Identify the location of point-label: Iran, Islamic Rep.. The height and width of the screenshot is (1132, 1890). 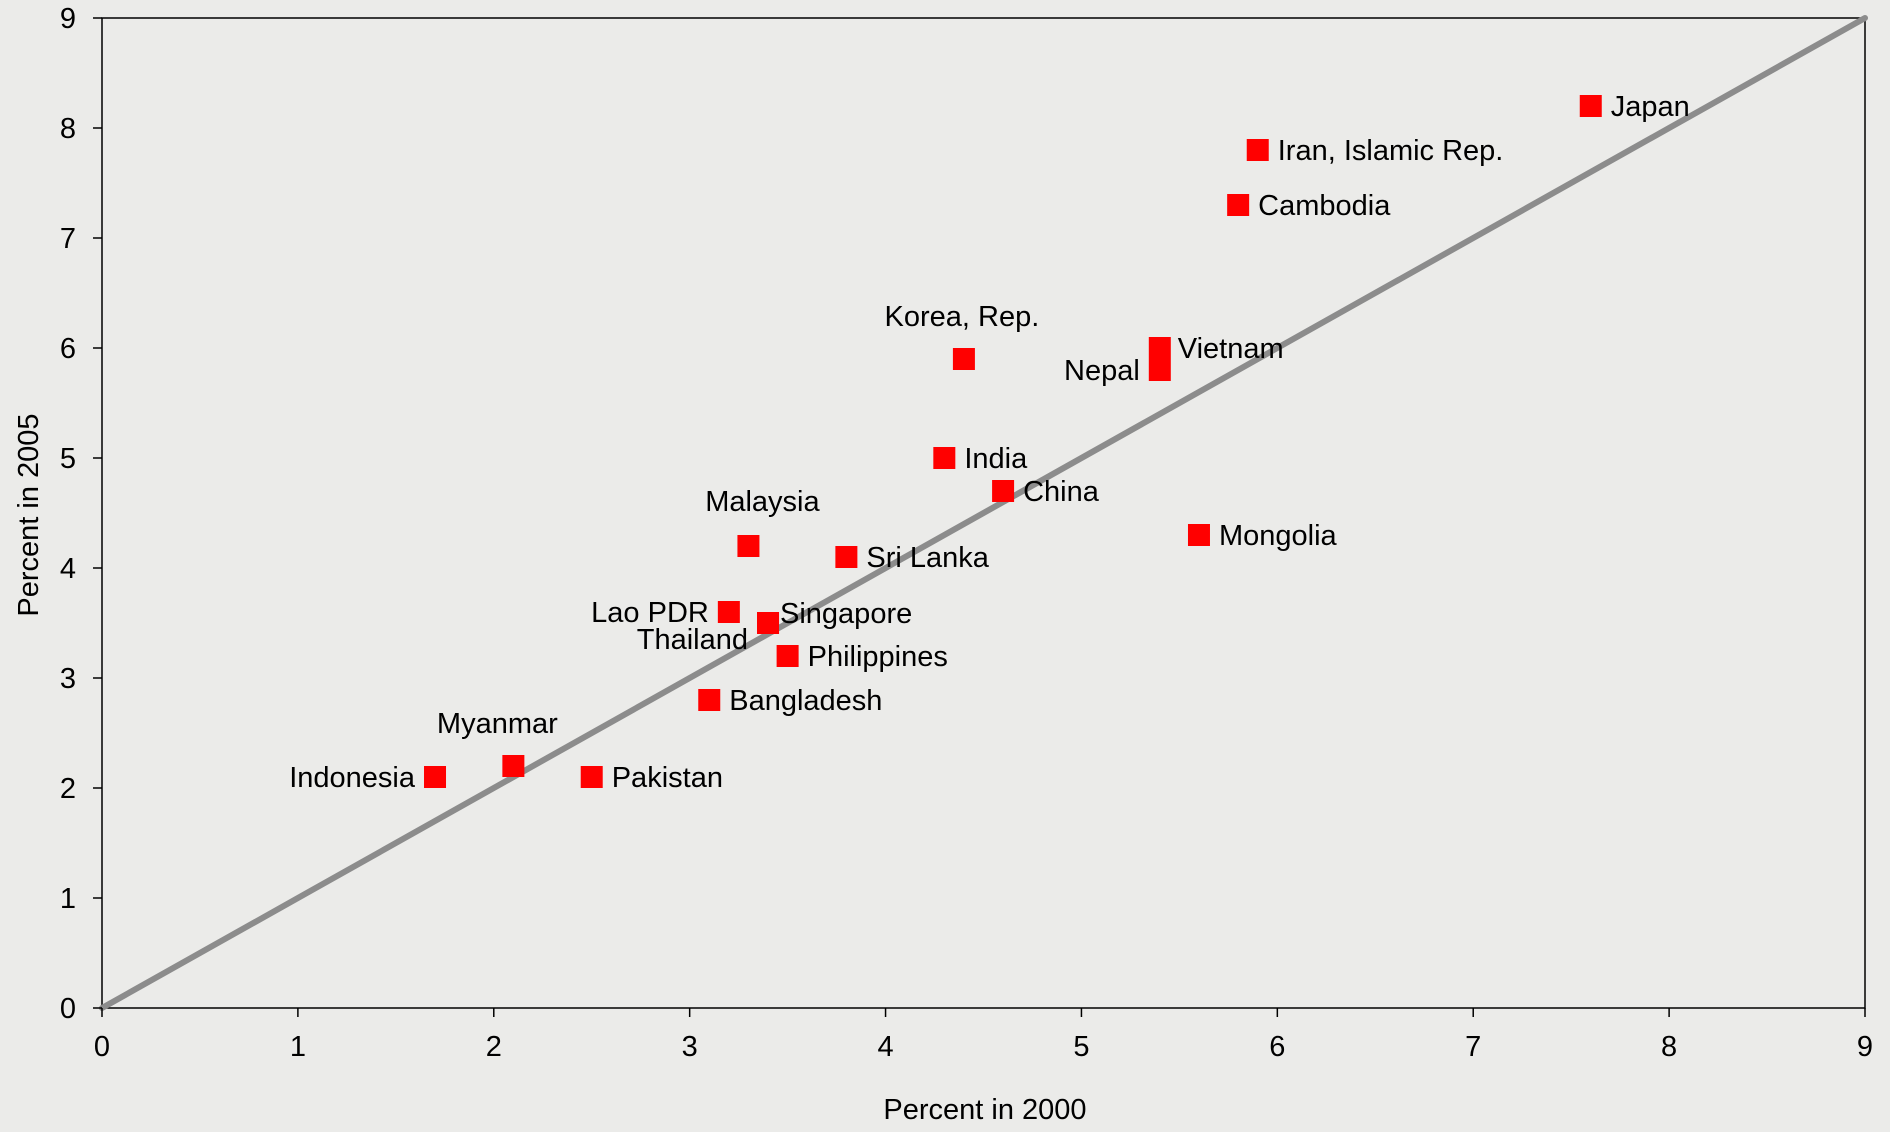
(1391, 151).